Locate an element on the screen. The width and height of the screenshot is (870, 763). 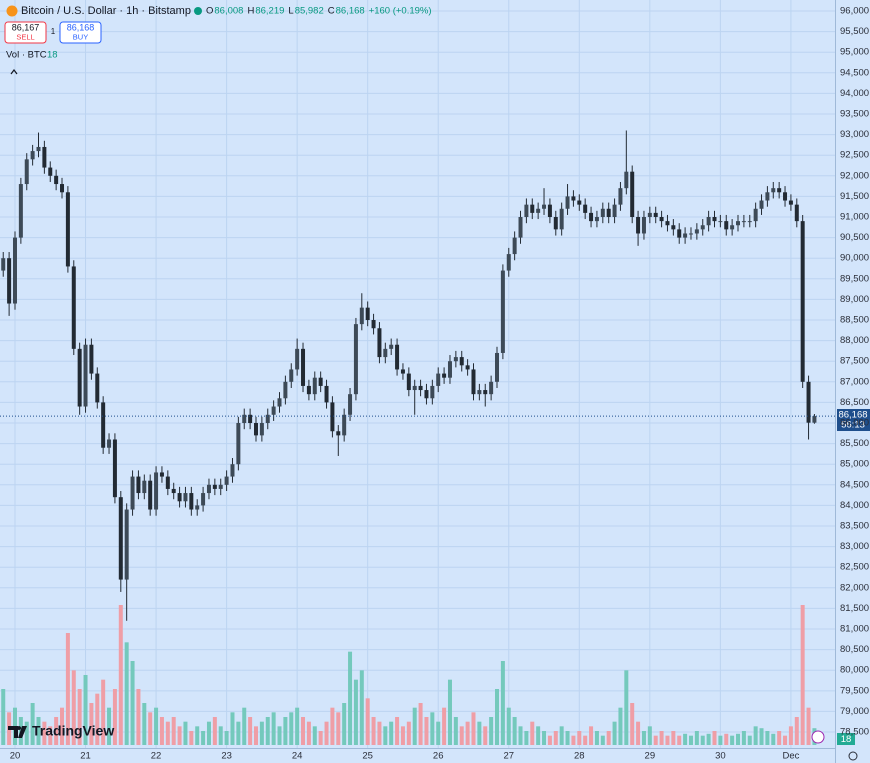
y-tick-label: 92,000 is located at coordinates (854, 175).